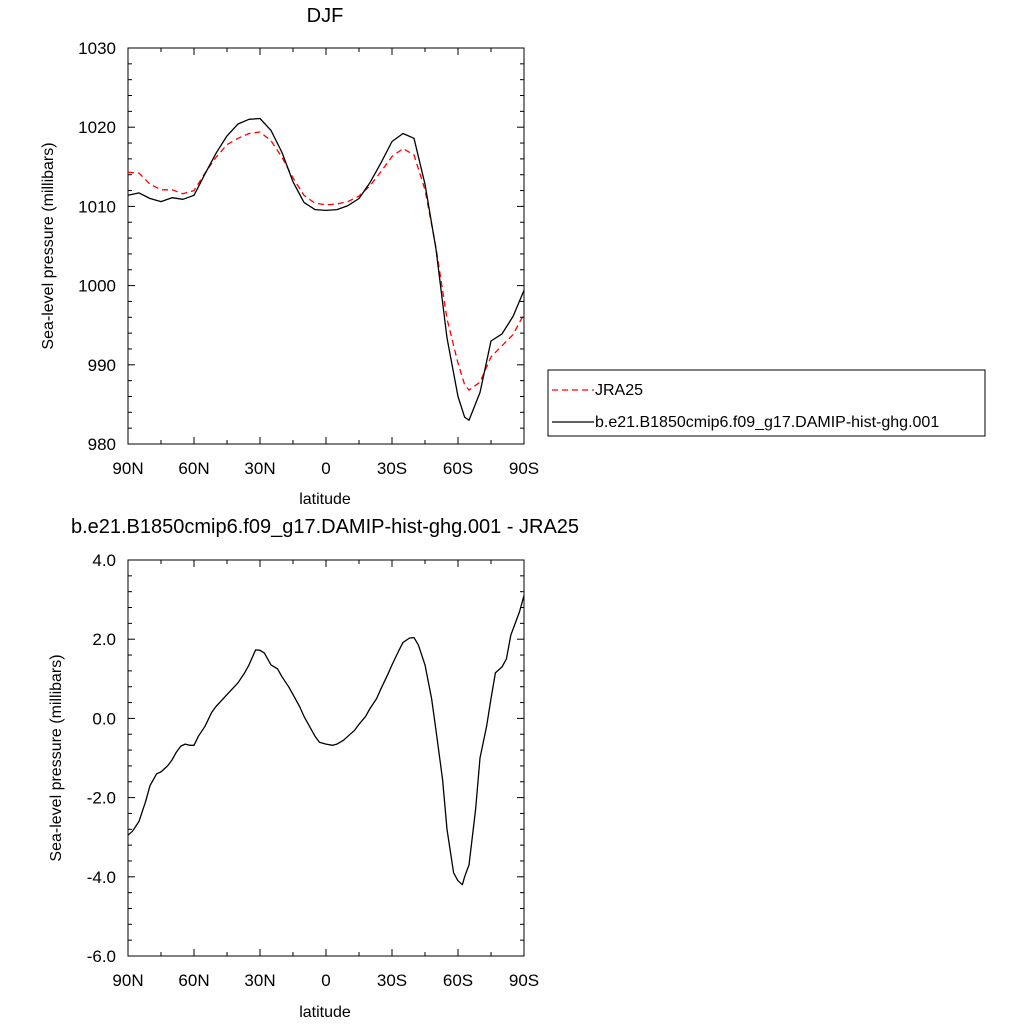  Describe the element at coordinates (619, 390) in the screenshot. I see `legend-label-jra25: JRA25` at that location.